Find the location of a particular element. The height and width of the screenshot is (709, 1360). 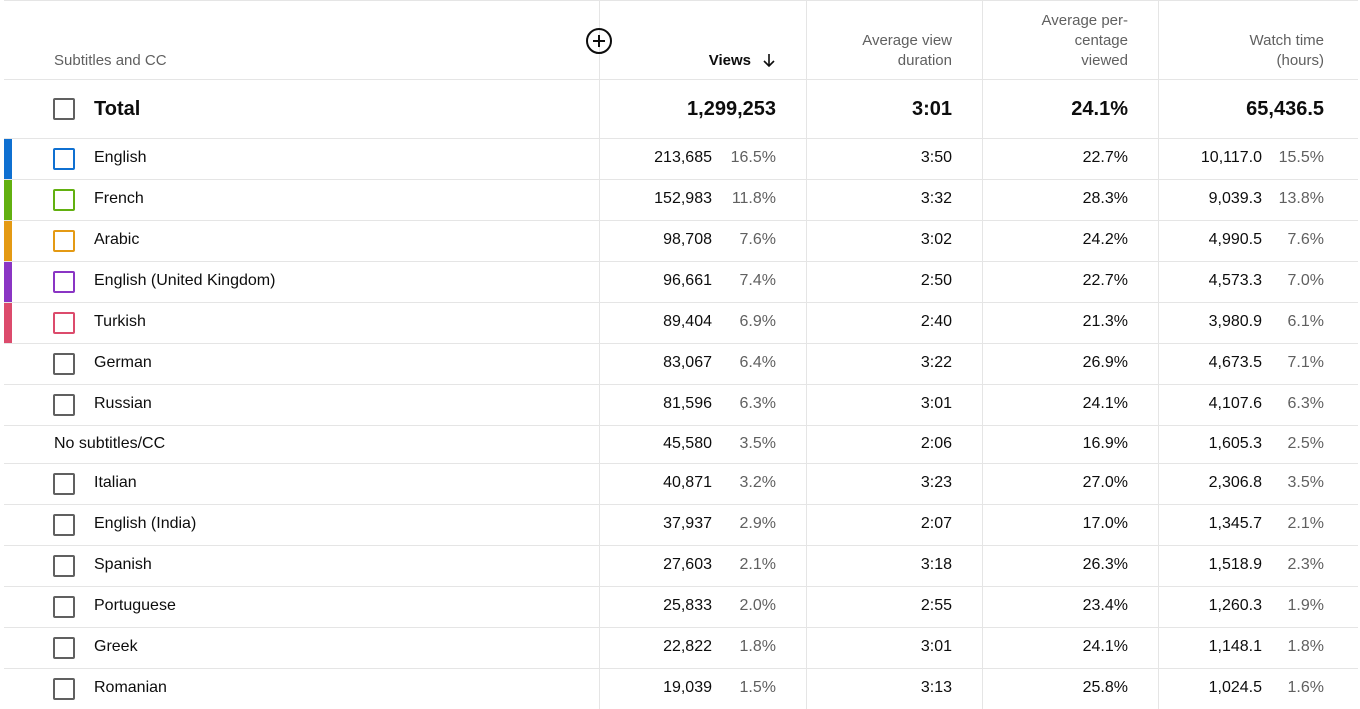

row-views: 89,404 is located at coordinates (687, 321).